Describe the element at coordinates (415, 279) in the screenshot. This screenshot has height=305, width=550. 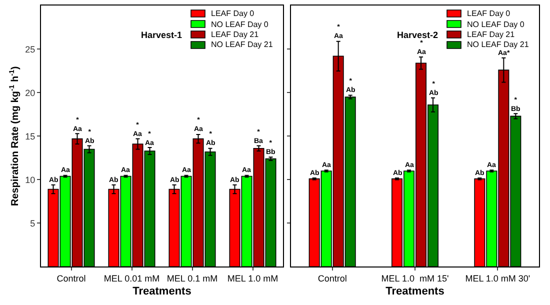
I see `x-tick-label: MEL 1.0 mM 15'` at that location.